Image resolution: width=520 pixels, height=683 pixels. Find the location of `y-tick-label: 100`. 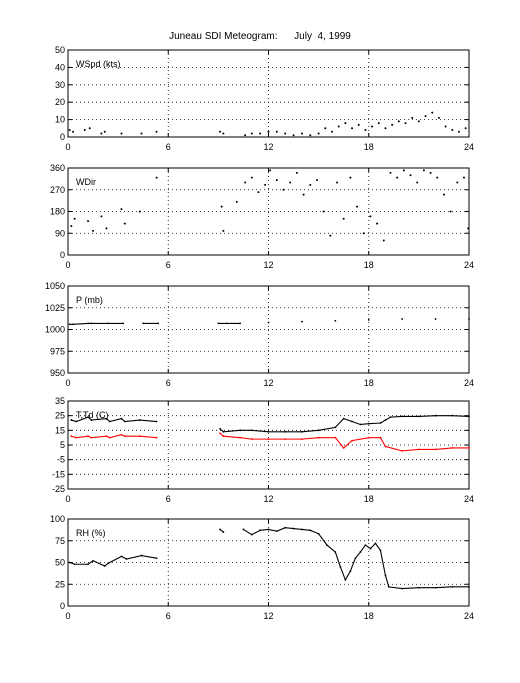

y-tick-label: 100 is located at coordinates (57, 519).